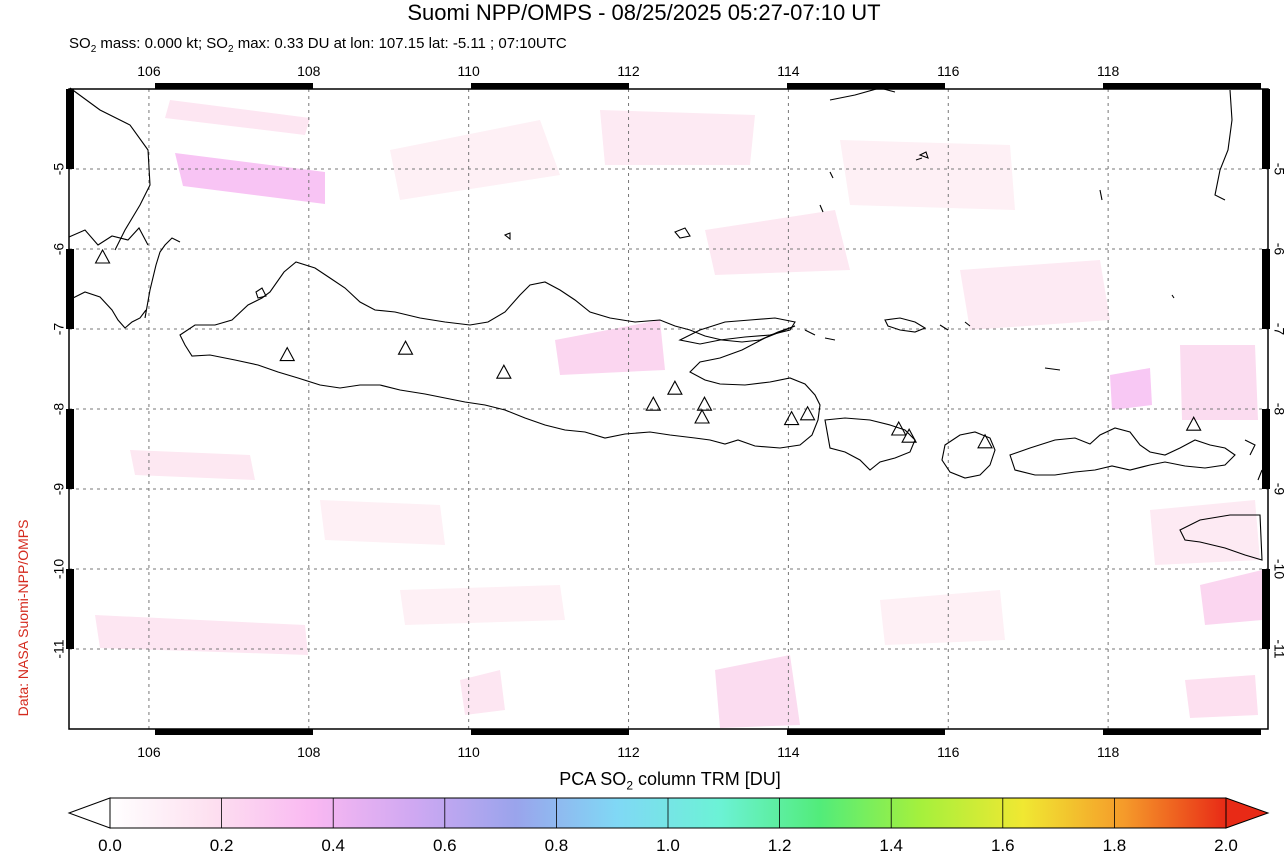 This screenshot has height=855, width=1288. I want to click on lat-label-right: -5, so click(1279, 169).